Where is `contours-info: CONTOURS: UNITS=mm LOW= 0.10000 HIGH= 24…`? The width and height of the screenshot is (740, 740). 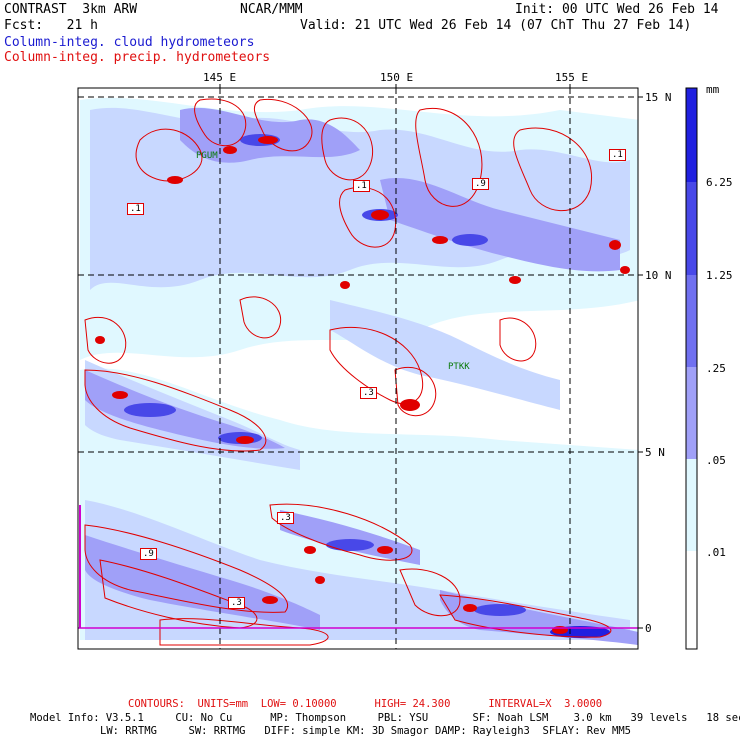 contours-info: CONTOURS: UNITS=mm LOW= 0.10000 HIGH= 24… is located at coordinates (365, 704).